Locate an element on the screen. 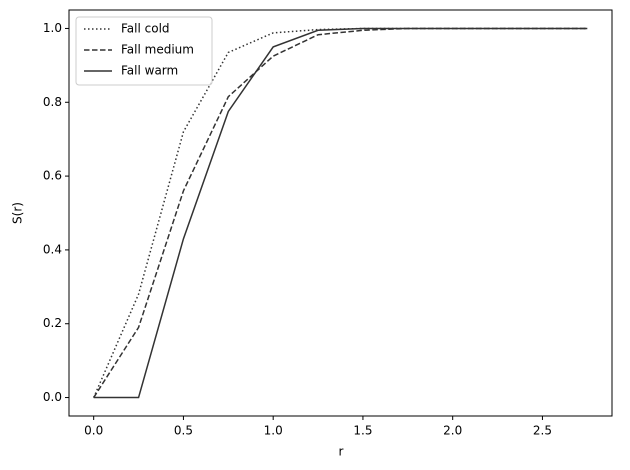  x-tick-label: 2.5 is located at coordinates (542, 431).